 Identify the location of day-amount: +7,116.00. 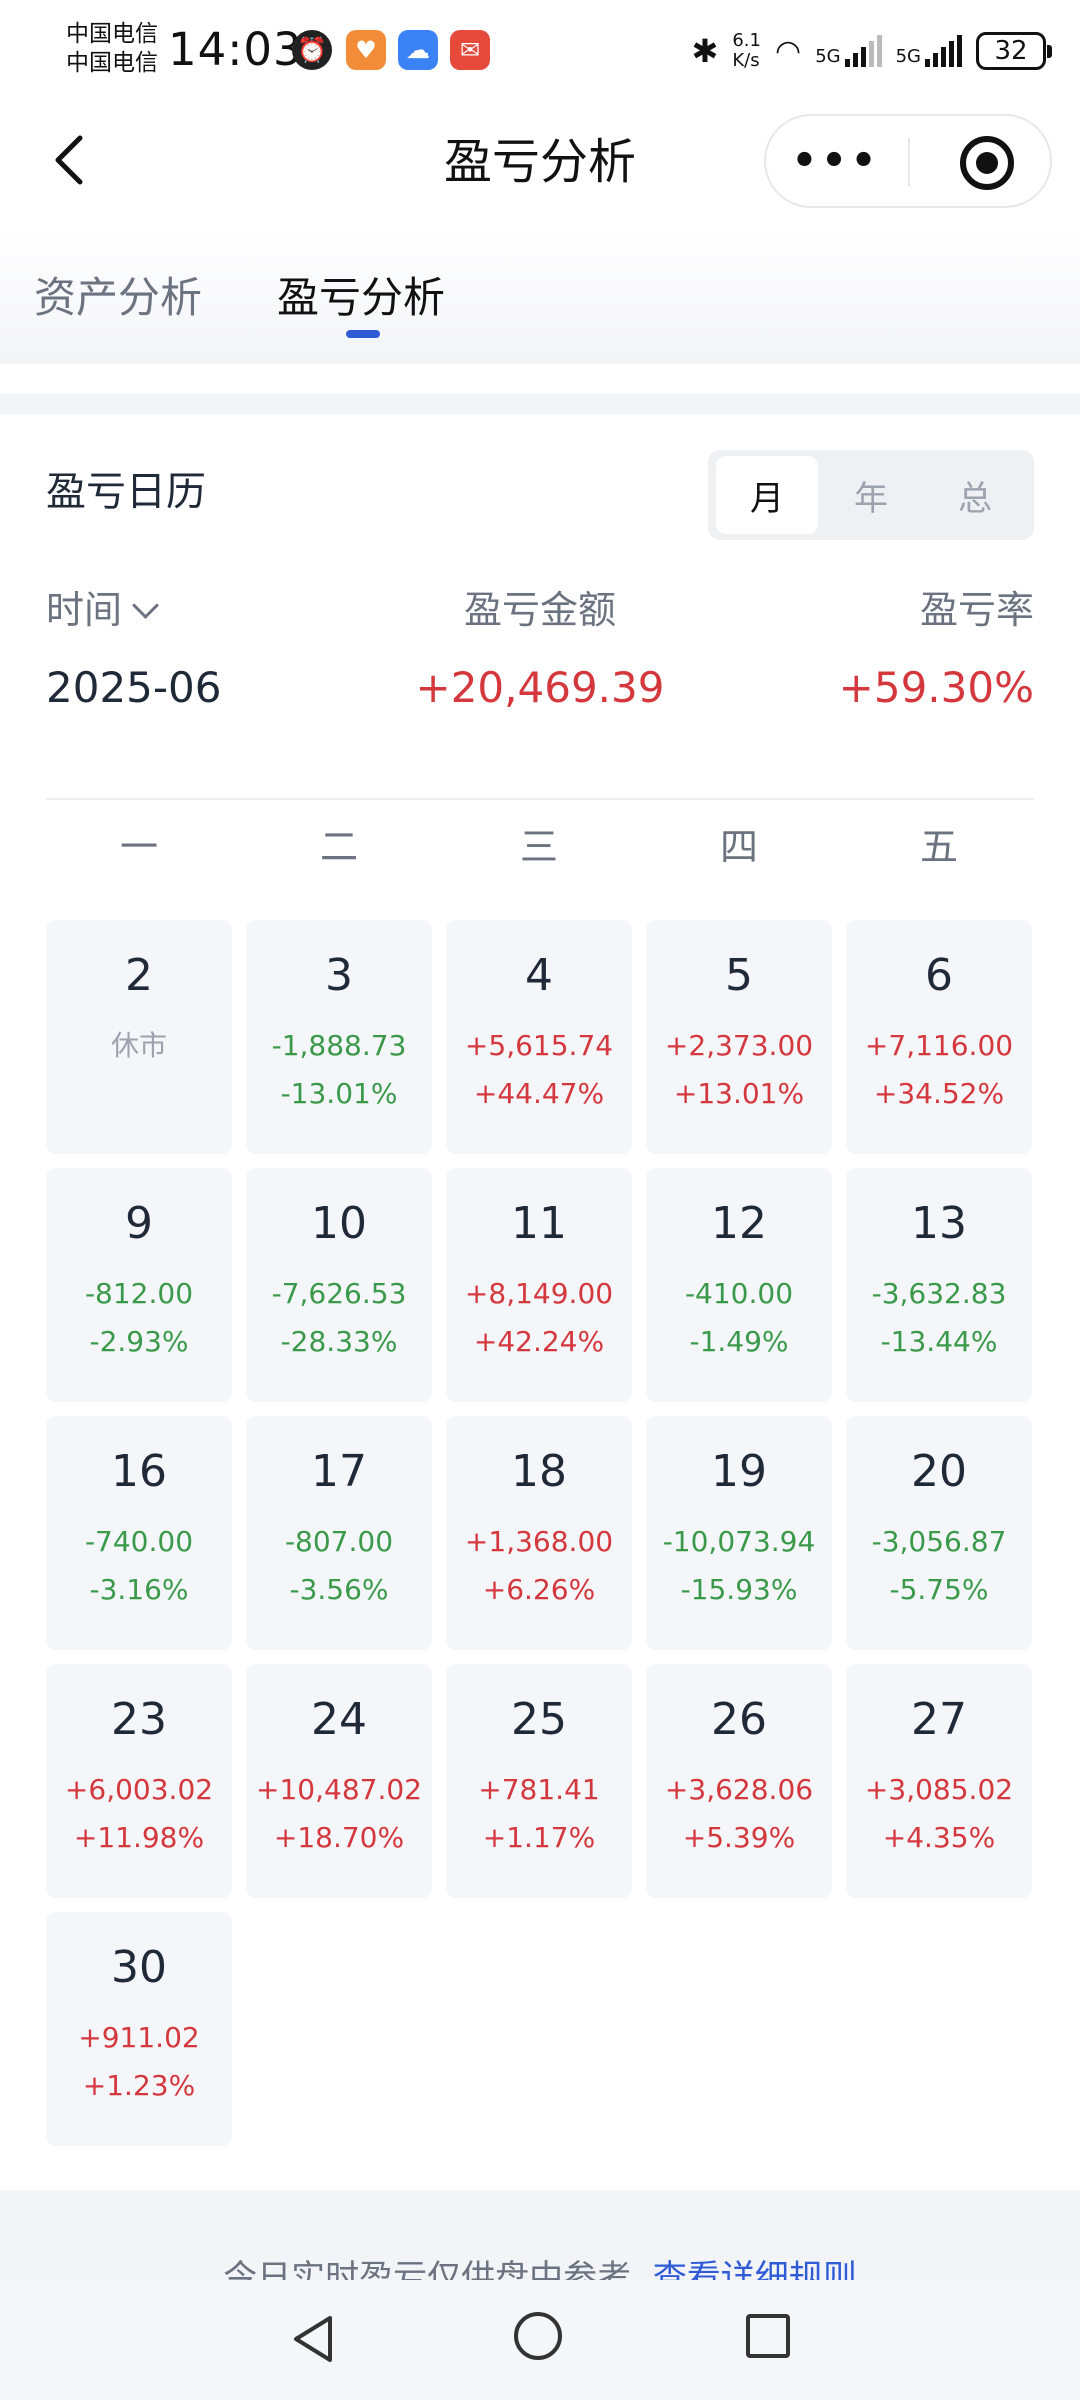
(939, 1045).